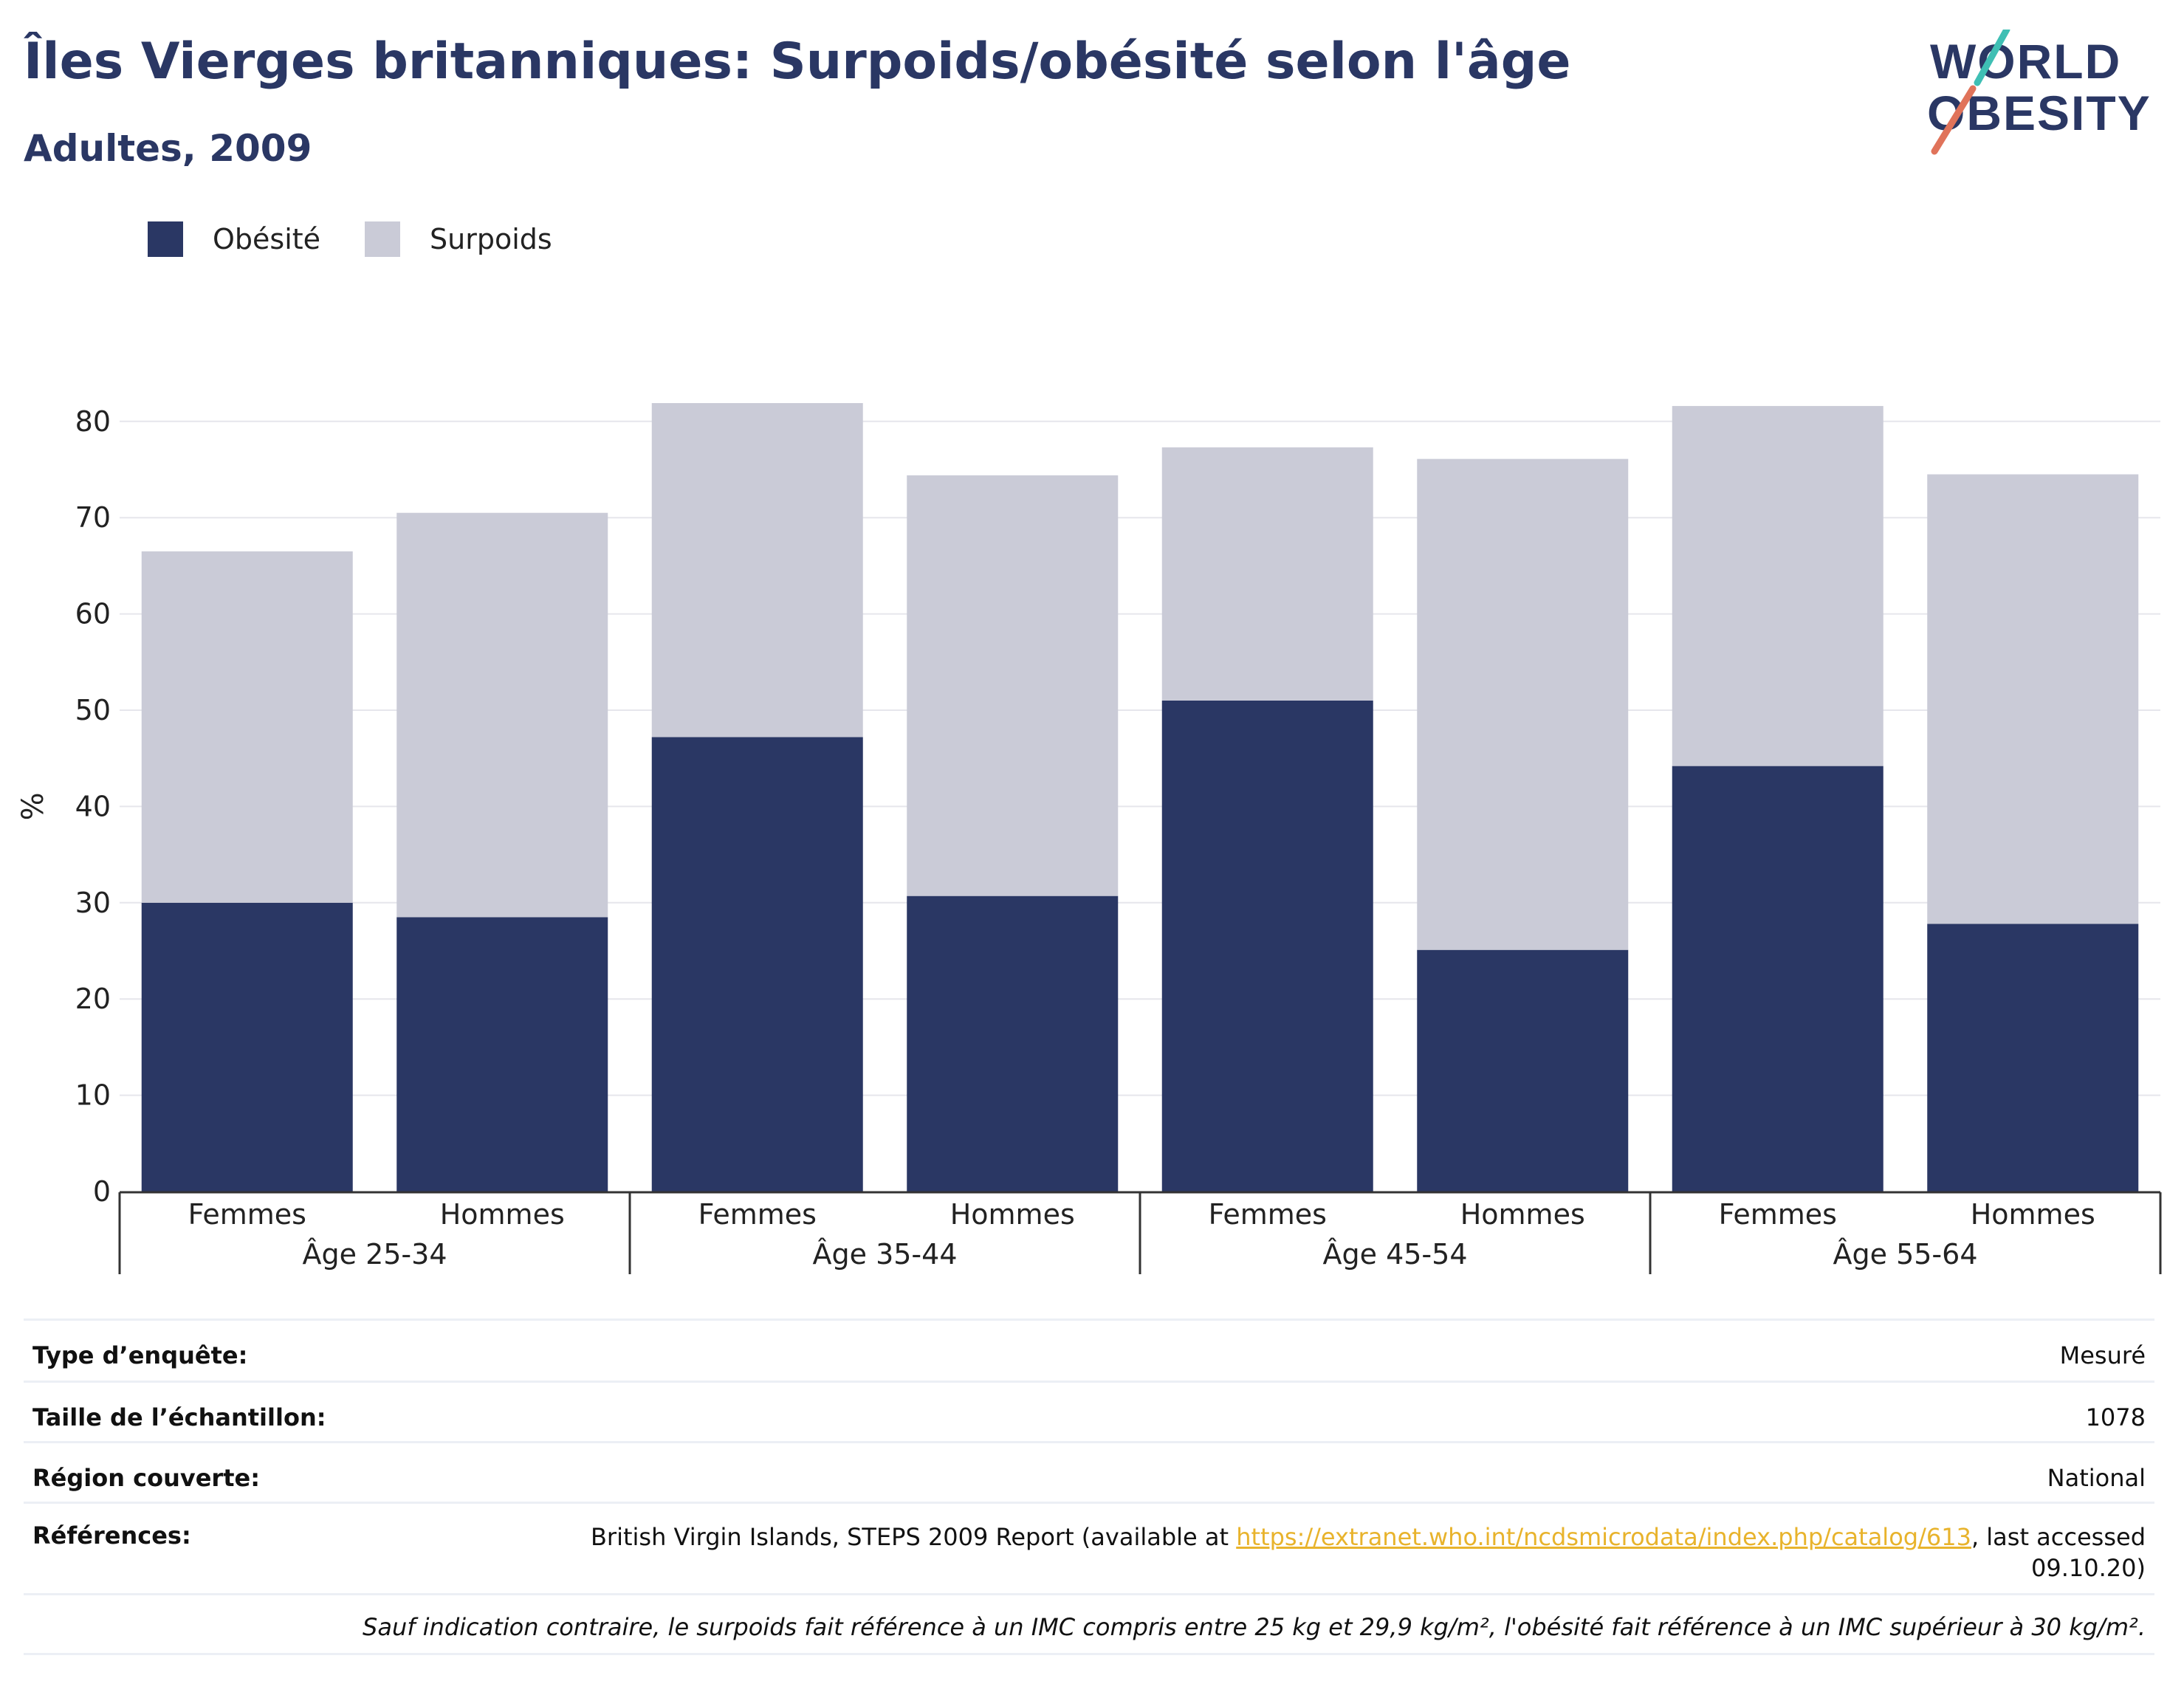 Image resolution: width=2184 pixels, height=1695 pixels. Describe the element at coordinates (93, 806) in the screenshot. I see `y-tick-label: 40` at that location.